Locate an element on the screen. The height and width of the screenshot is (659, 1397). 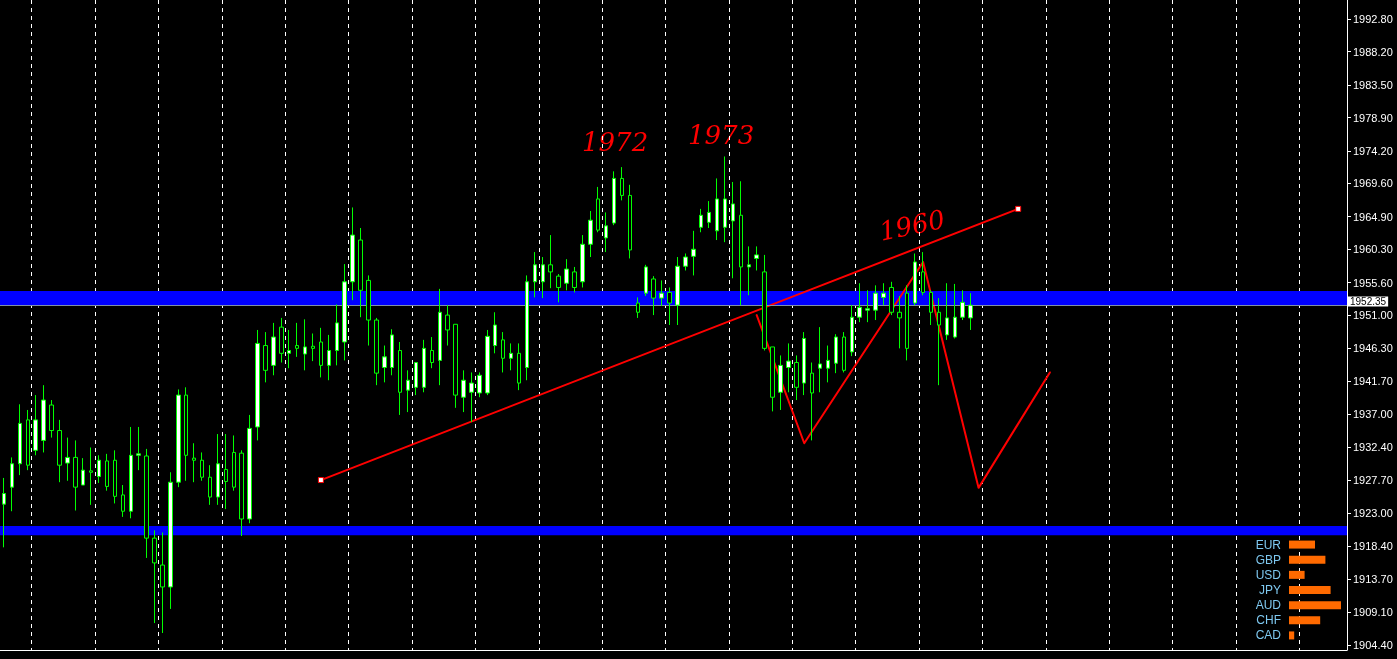
y-tick-label: CAD is located at coordinates (1268, 635).